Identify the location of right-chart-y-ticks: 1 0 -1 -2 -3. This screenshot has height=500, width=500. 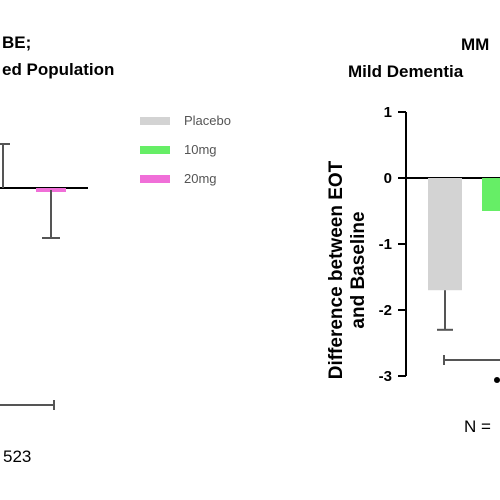
(392, 244).